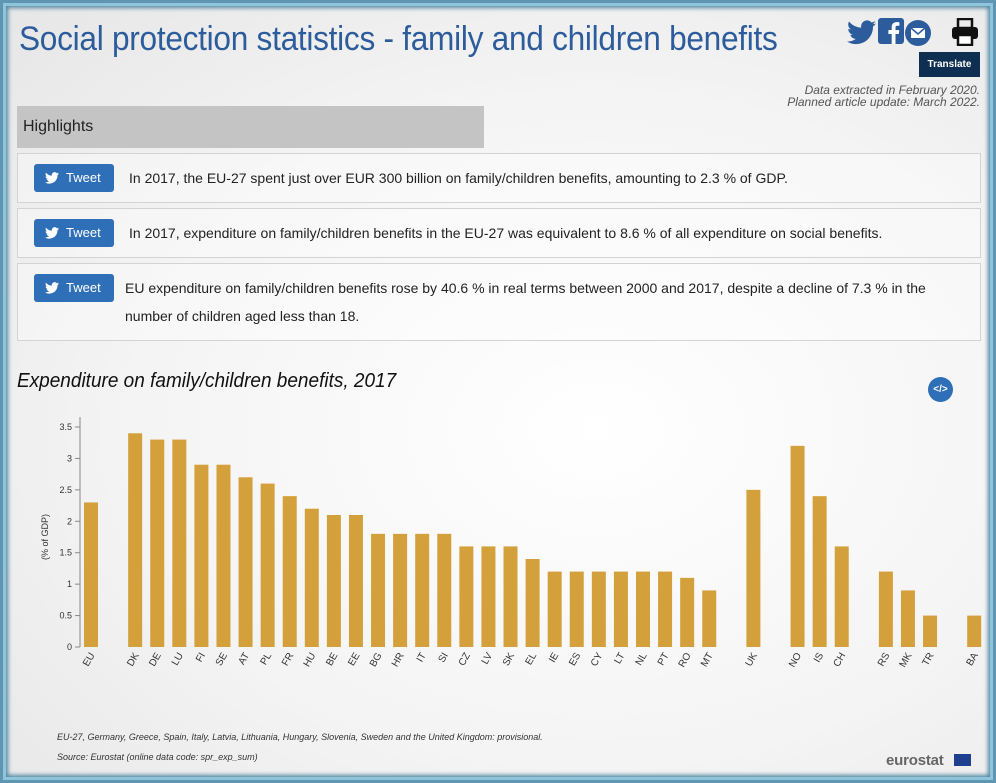 The width and height of the screenshot is (996, 783). I want to click on translate-button: Translate, so click(949, 64).